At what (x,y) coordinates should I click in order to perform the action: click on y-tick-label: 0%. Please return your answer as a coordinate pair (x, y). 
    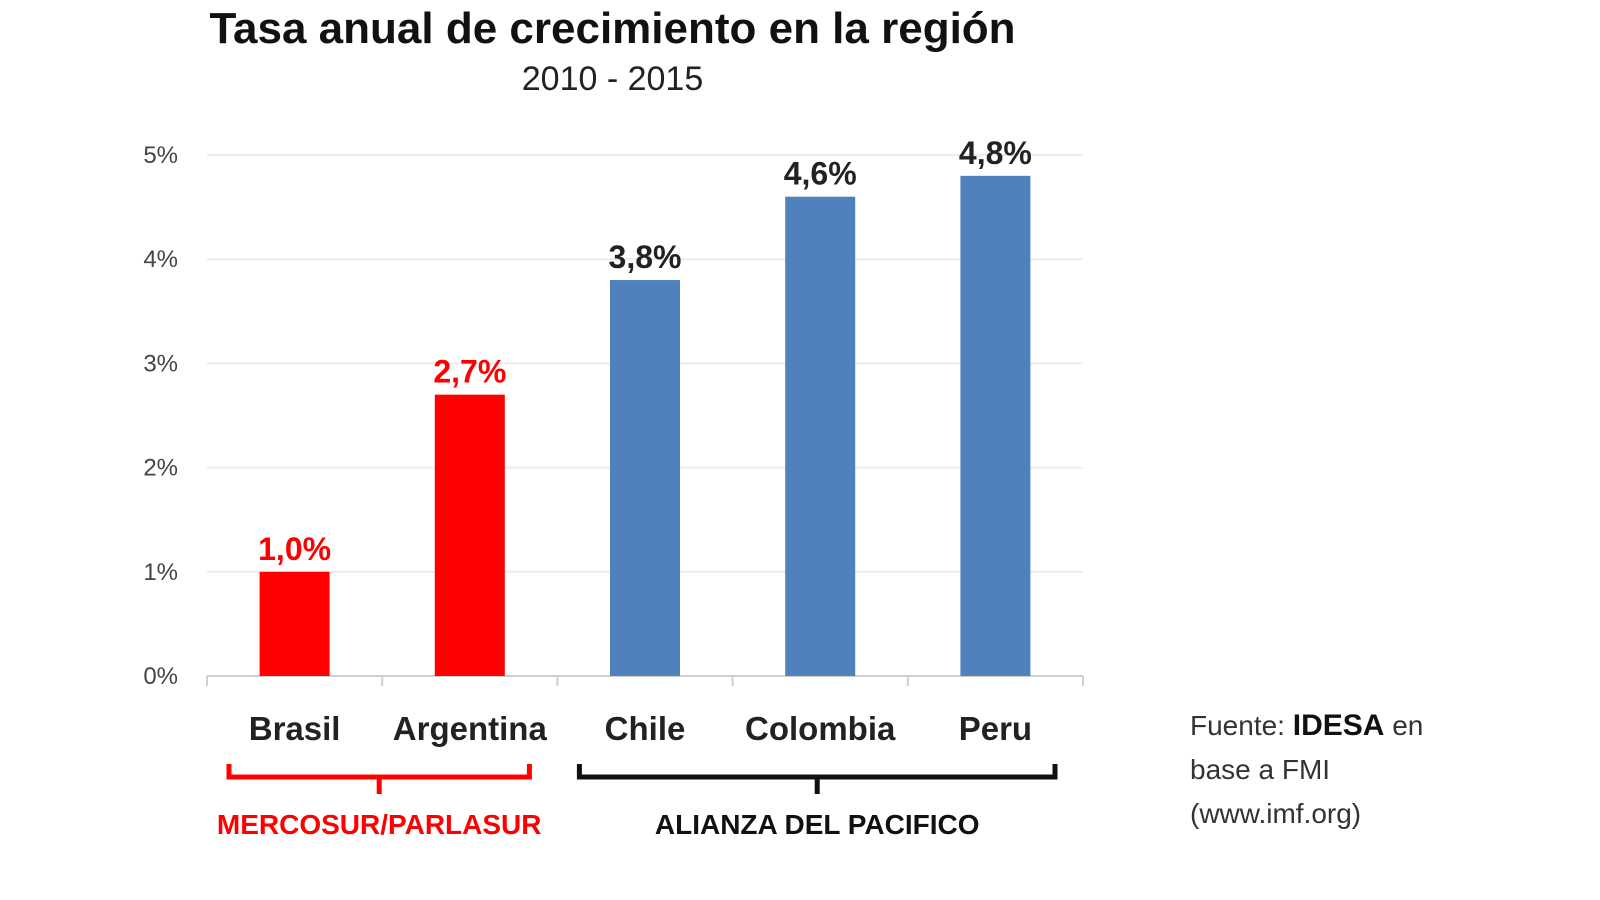
    Looking at the image, I should click on (160, 676).